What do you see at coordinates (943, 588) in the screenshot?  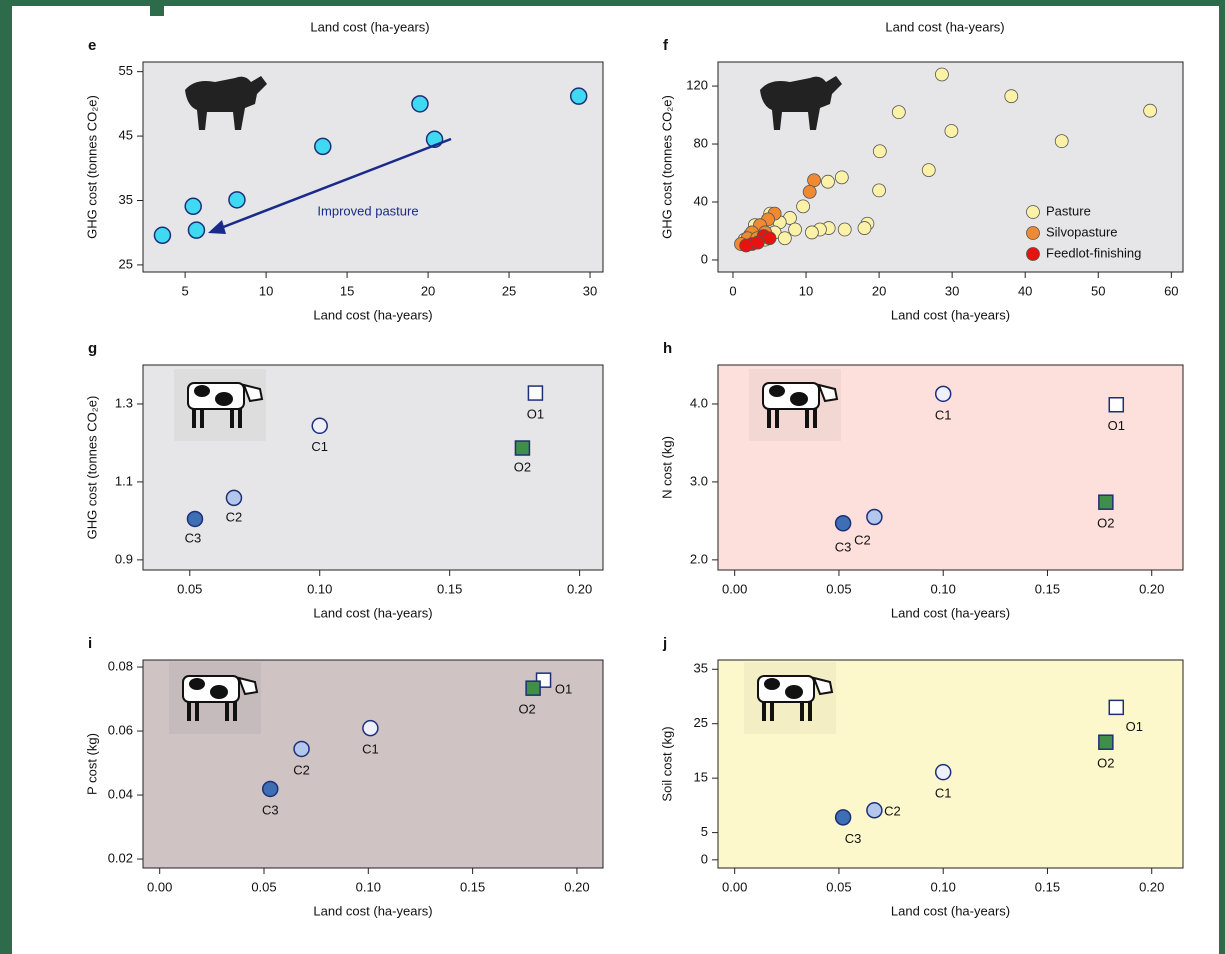 I see `x-tick-label: 0.10` at bounding box center [943, 588].